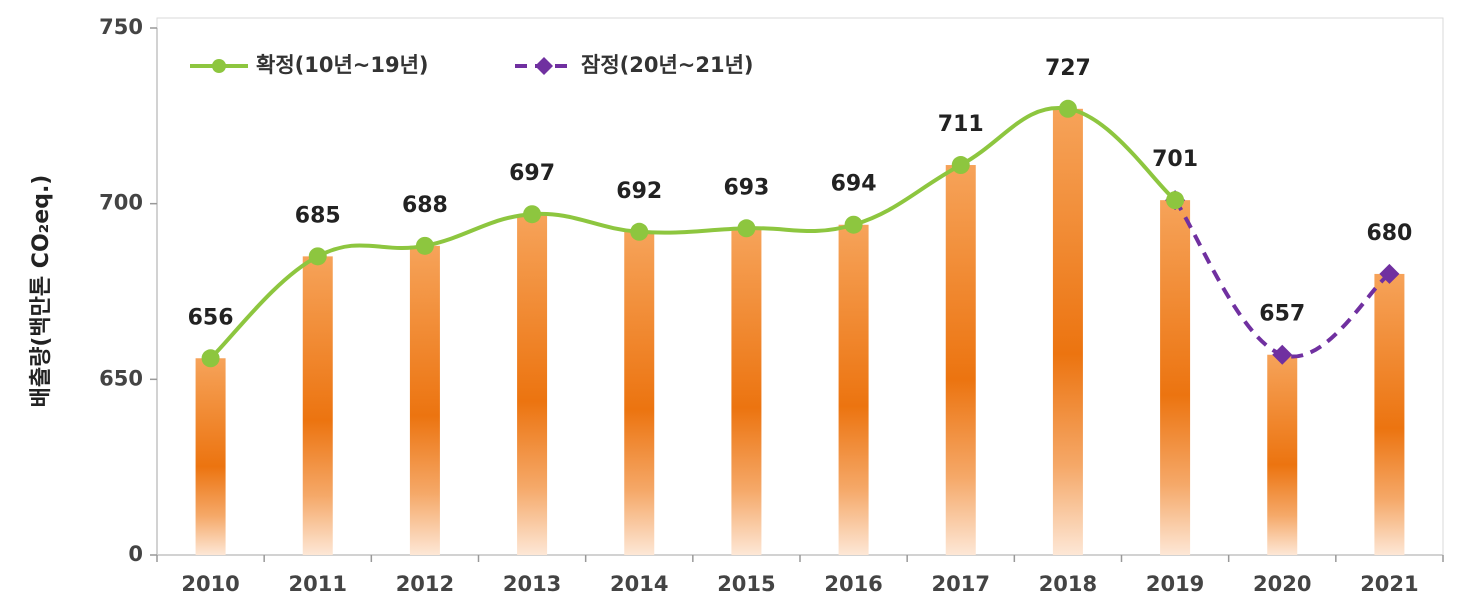 The height and width of the screenshot is (612, 1469). I want to click on y-tick-label: 750, so click(121, 27).